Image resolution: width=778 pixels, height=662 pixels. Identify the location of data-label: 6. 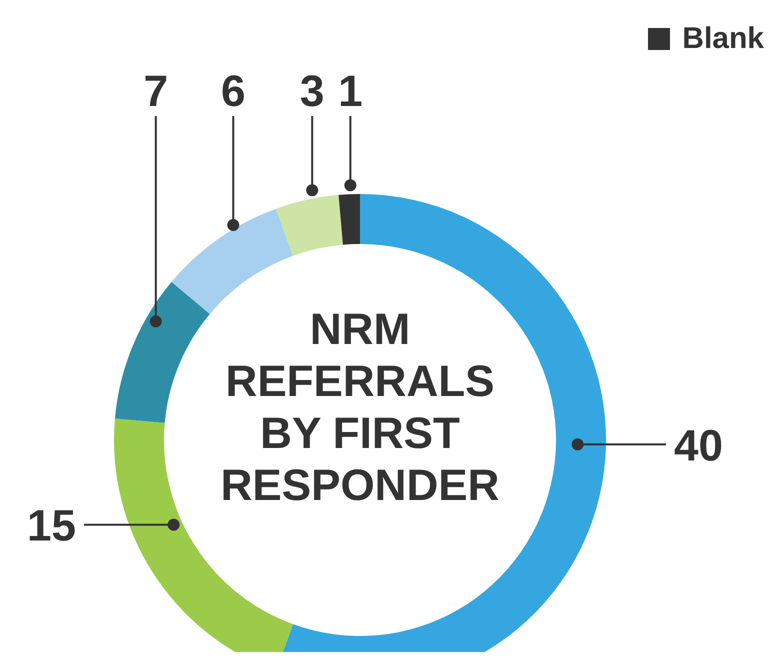
(233, 91).